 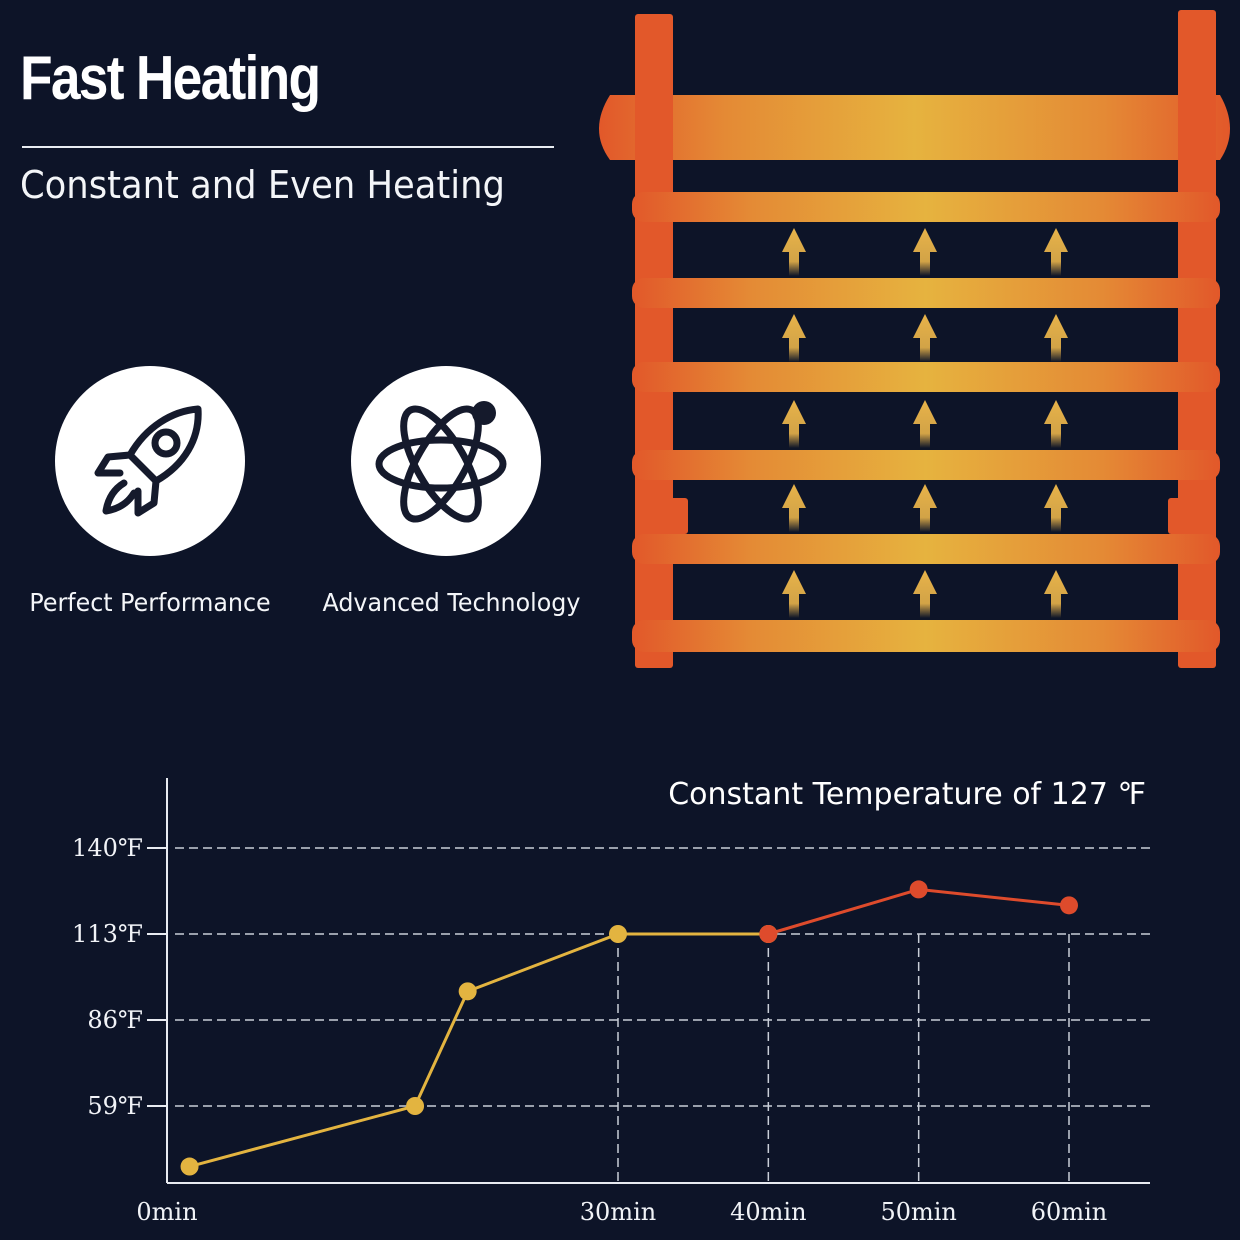 I want to click on x-tick-label: 40min, so click(x=768, y=1212).